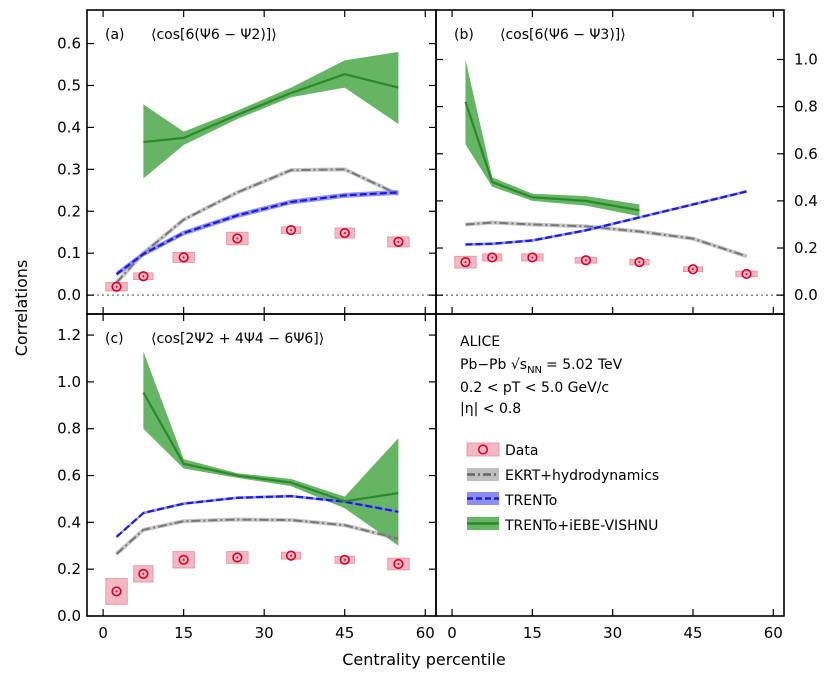  I want to click on legend-trento-band, so click(483, 498).